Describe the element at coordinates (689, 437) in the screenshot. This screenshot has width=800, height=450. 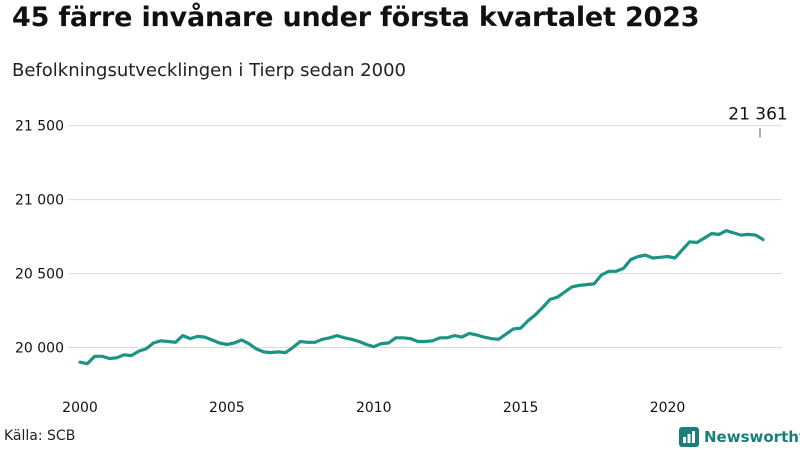
I see `bar-chart-icon` at that location.